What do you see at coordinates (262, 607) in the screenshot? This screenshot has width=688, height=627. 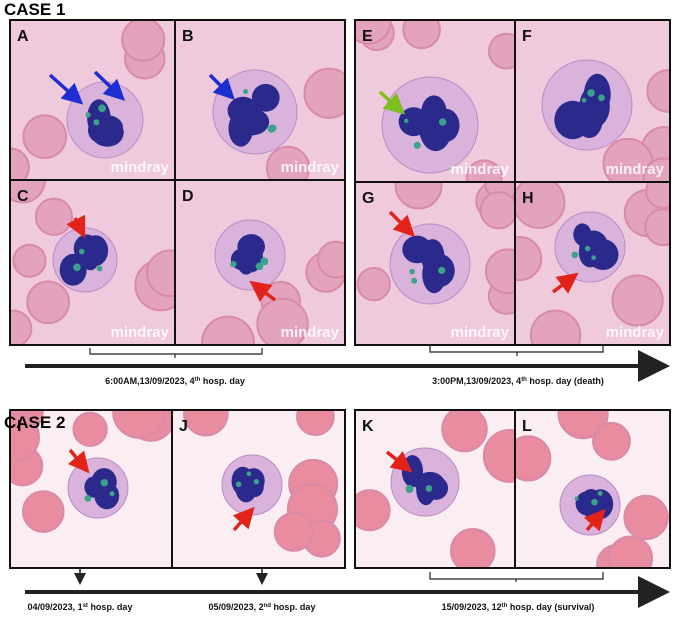 I see `timeline-label: 05/09/2023, 2nd hosp. day` at bounding box center [262, 607].